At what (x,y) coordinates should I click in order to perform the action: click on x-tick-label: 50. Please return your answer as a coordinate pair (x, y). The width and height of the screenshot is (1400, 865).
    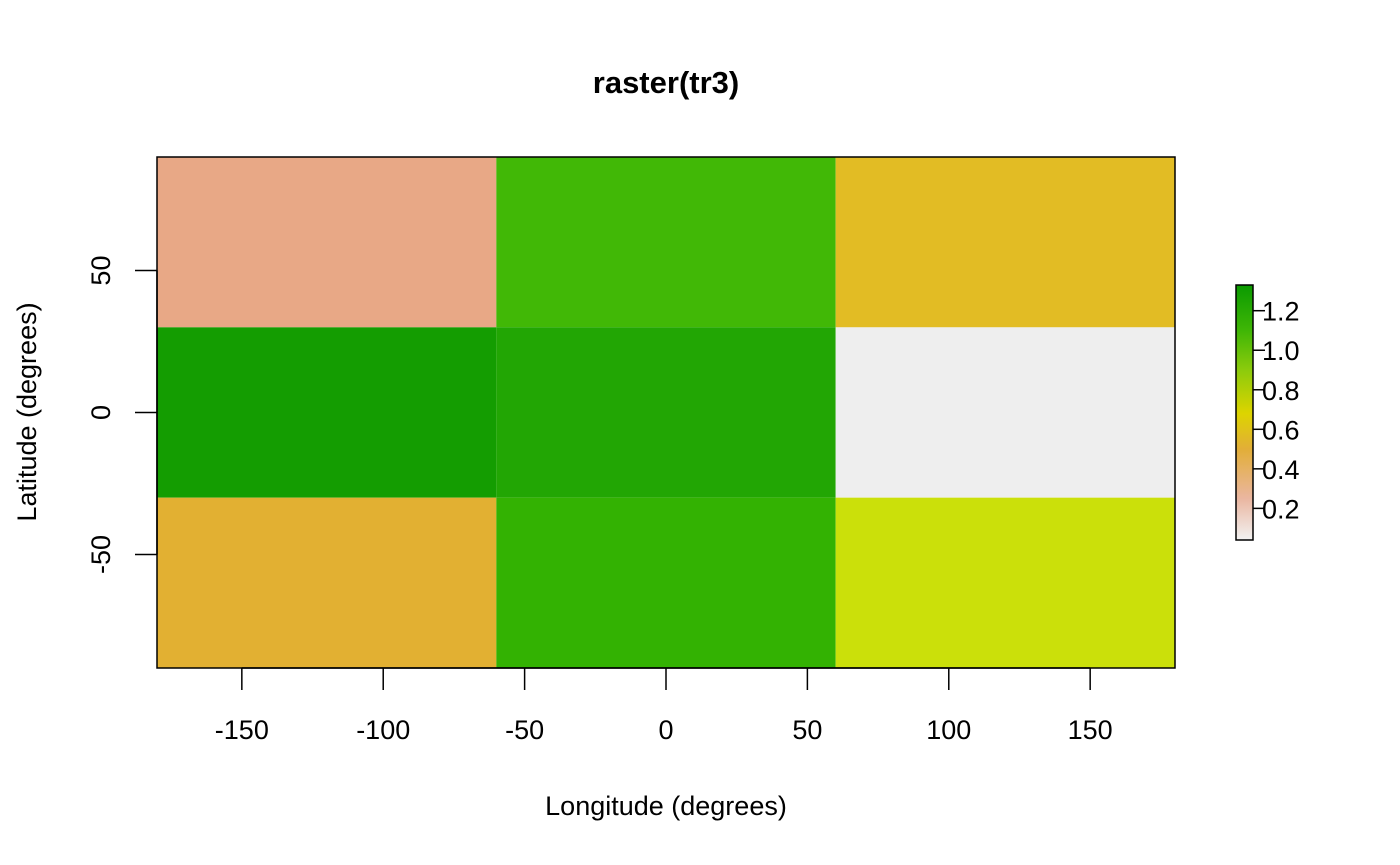
    Looking at the image, I should click on (807, 730).